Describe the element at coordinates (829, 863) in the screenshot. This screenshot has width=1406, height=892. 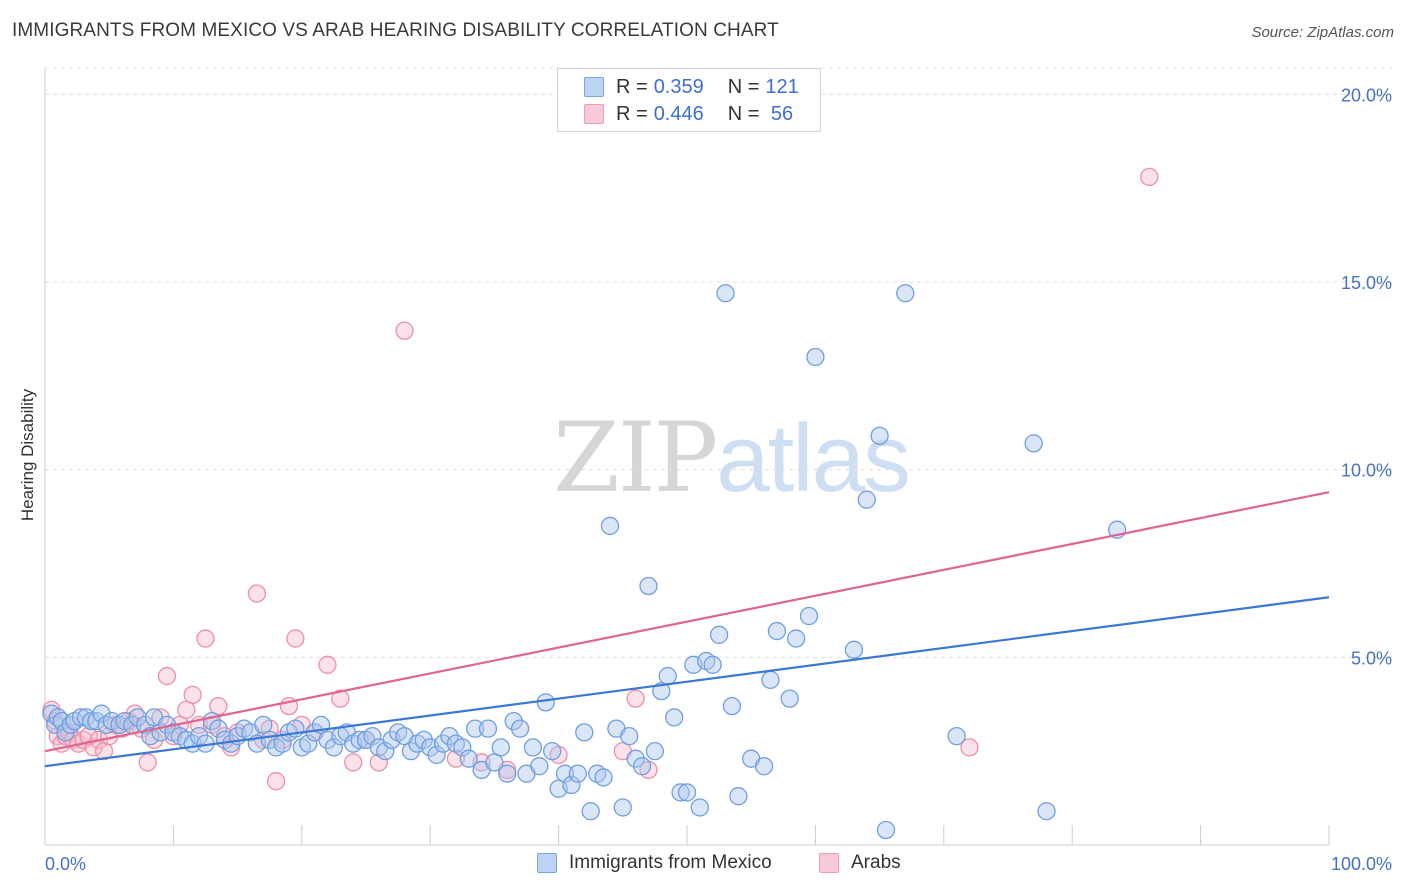
I see `arabs-legend-swatch` at that location.